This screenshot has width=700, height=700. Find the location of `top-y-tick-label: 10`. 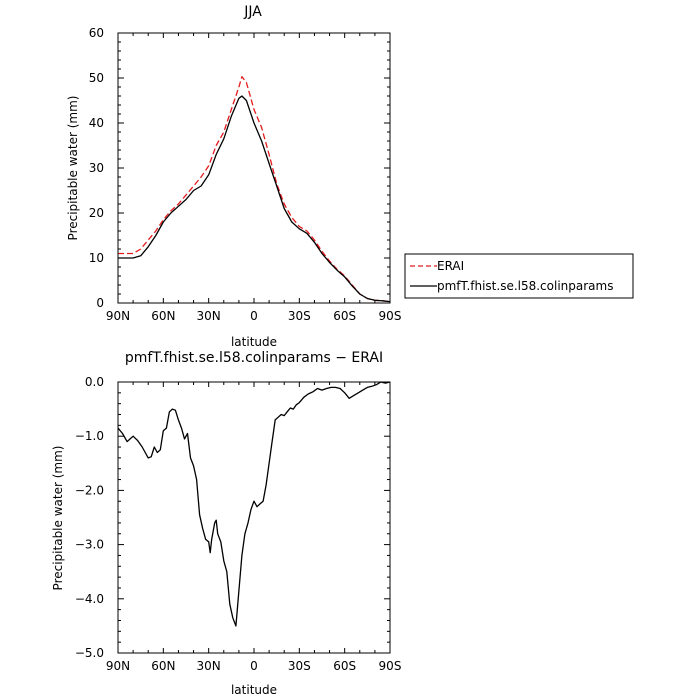

top-y-tick-label: 10 is located at coordinates (96, 258).